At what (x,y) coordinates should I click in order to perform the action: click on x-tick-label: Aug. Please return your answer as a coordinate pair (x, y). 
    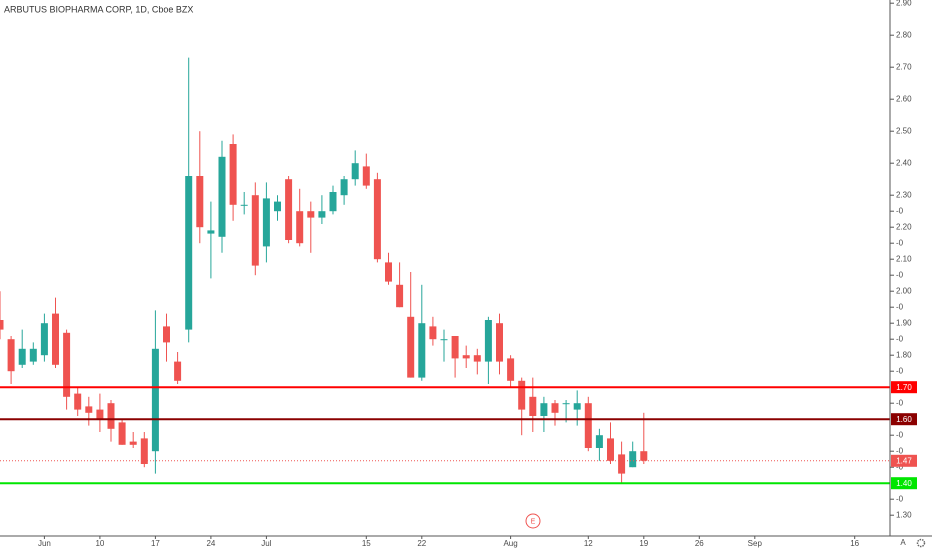
    Looking at the image, I should click on (510, 543).